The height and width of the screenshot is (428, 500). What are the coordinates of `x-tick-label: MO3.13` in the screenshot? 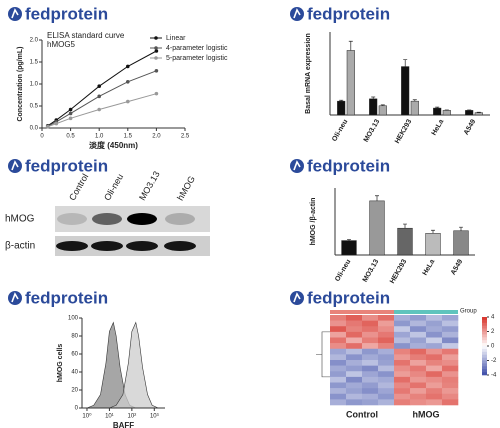 It's located at (371, 270).